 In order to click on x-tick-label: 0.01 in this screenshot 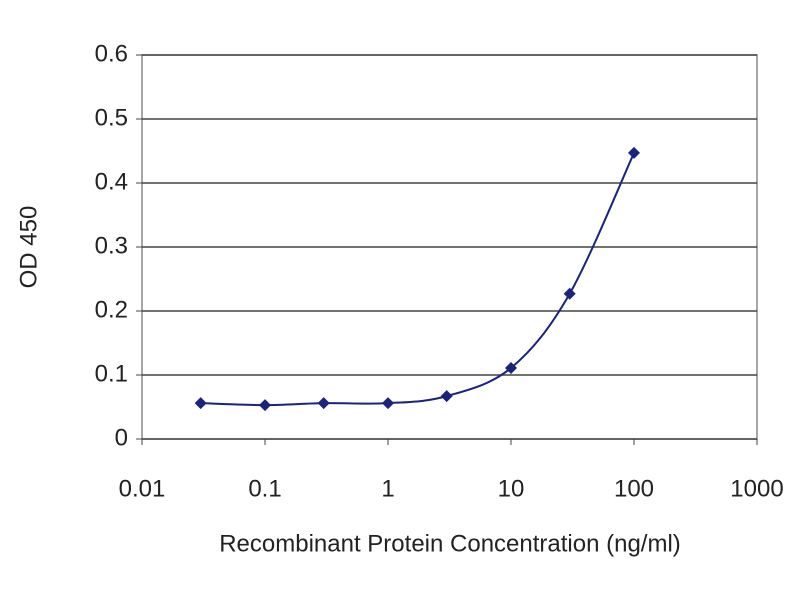, I will do `click(142, 488)`.